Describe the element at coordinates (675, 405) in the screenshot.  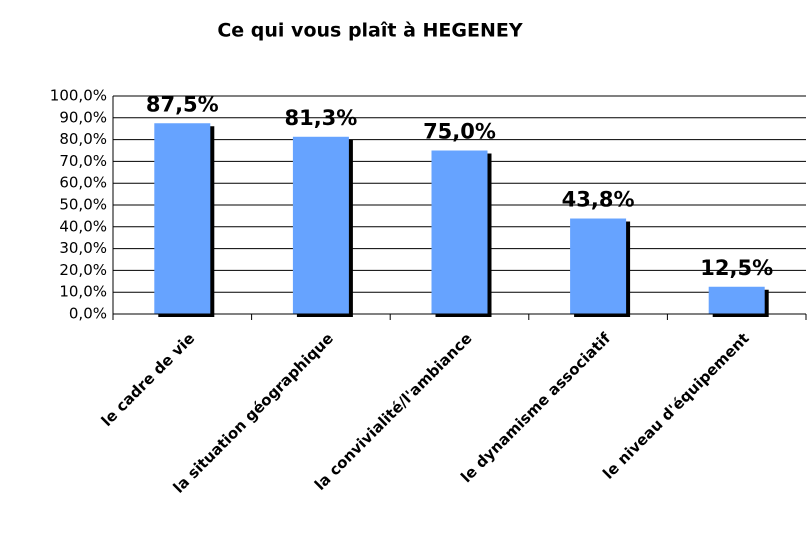
I see `x-tick-label: le niveau d'équipement` at that location.